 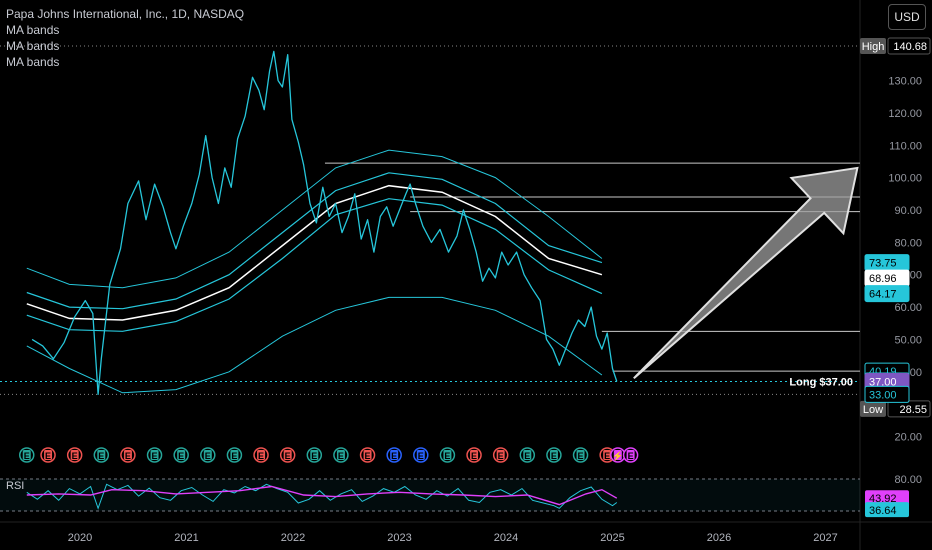 I want to click on high-value-bg, so click(x=909, y=46).